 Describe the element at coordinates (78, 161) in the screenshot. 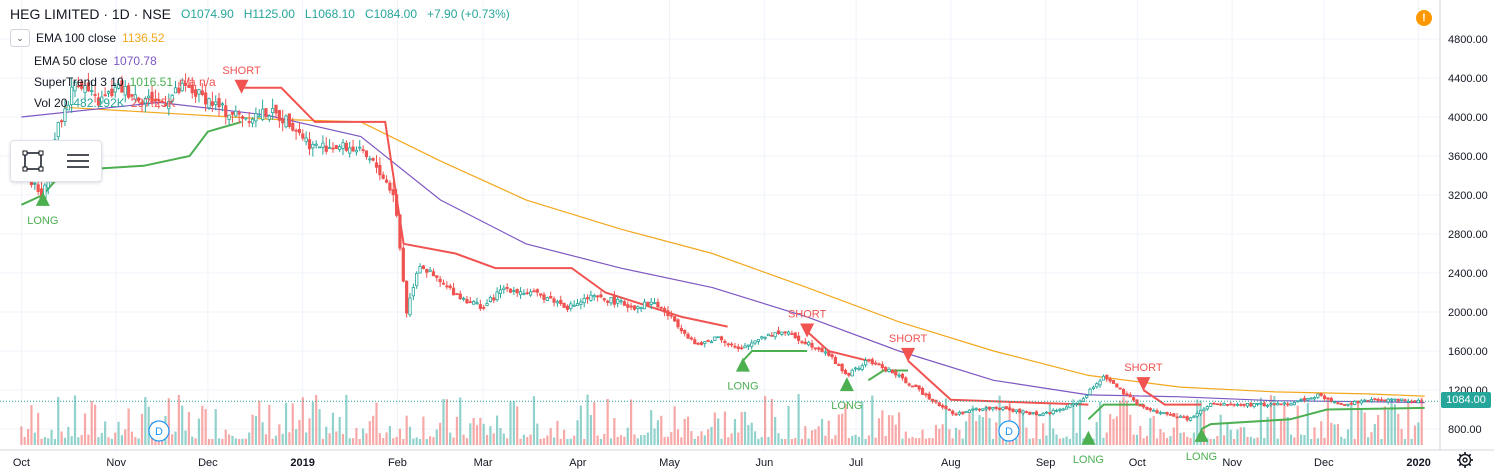

I see `lines-menu-icon` at that location.